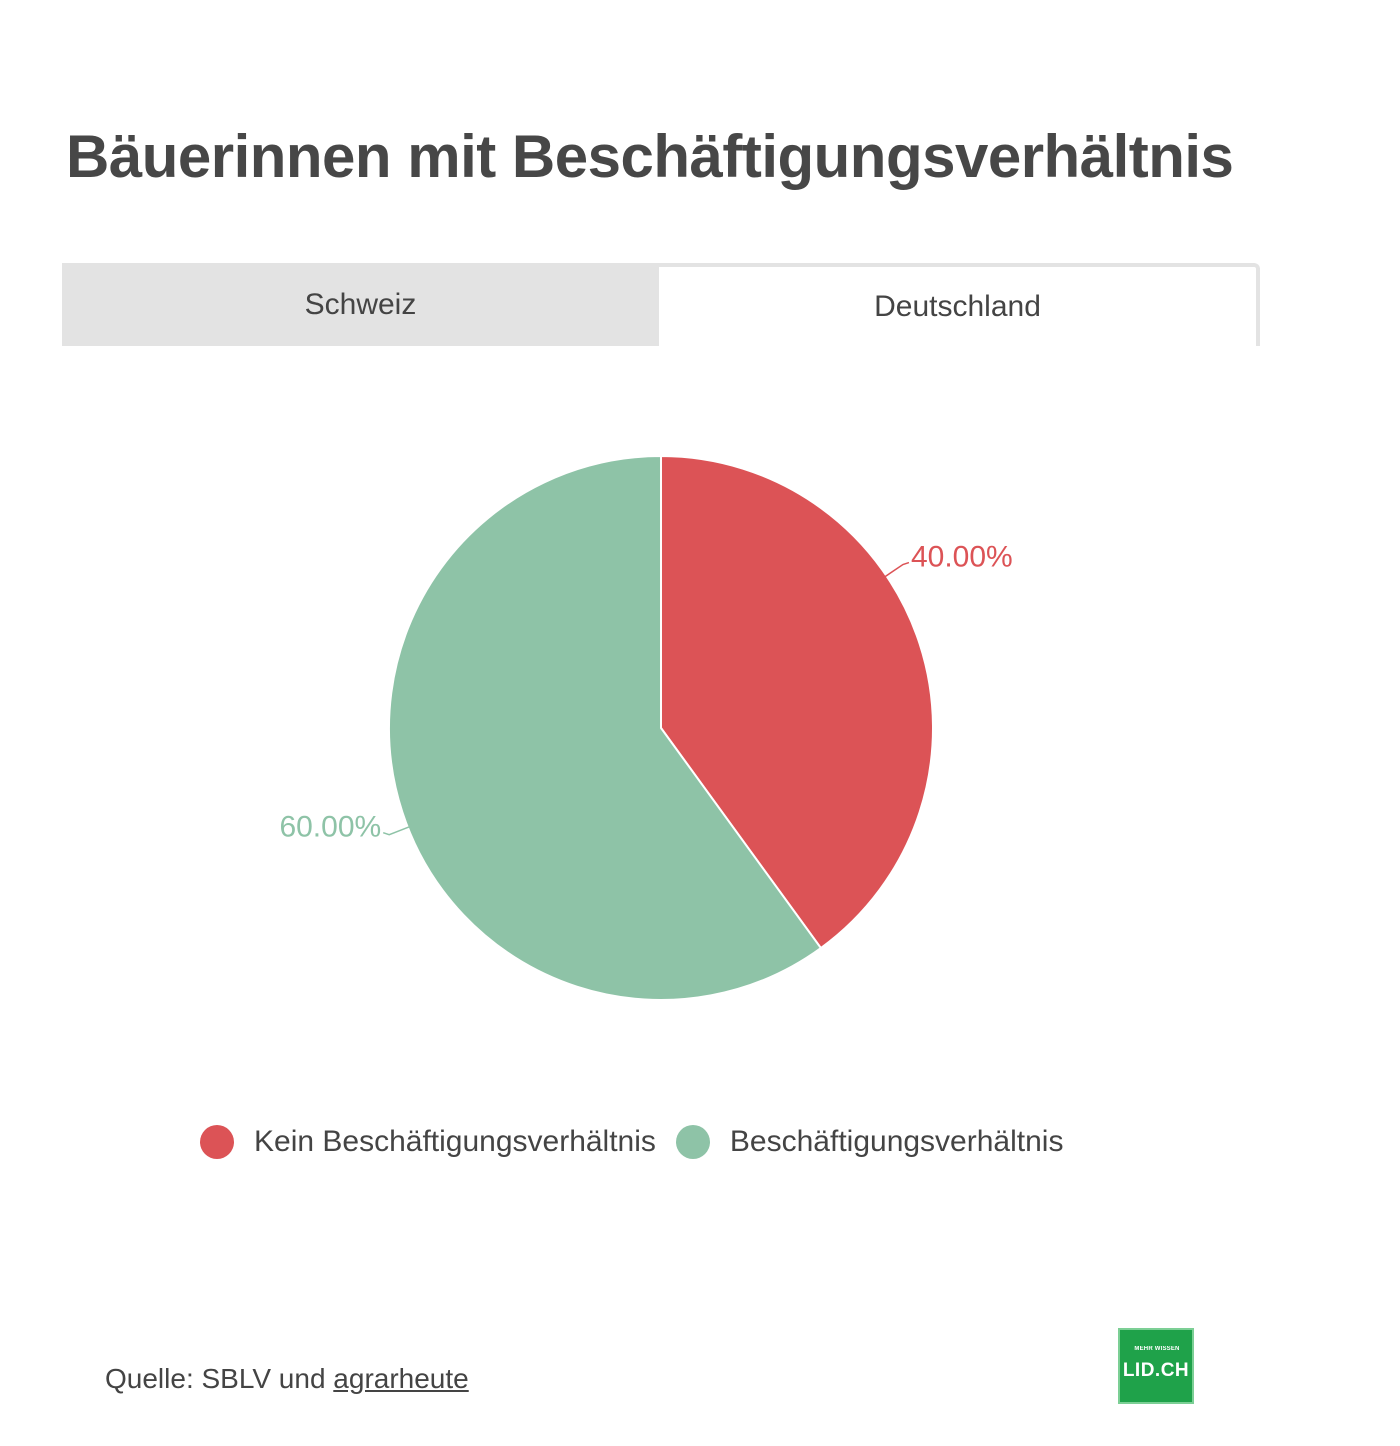 The height and width of the screenshot is (1446, 1400). I want to click on chart-title: Bäuerinnen mit Beschäftigungsverhältnis, so click(650, 156).